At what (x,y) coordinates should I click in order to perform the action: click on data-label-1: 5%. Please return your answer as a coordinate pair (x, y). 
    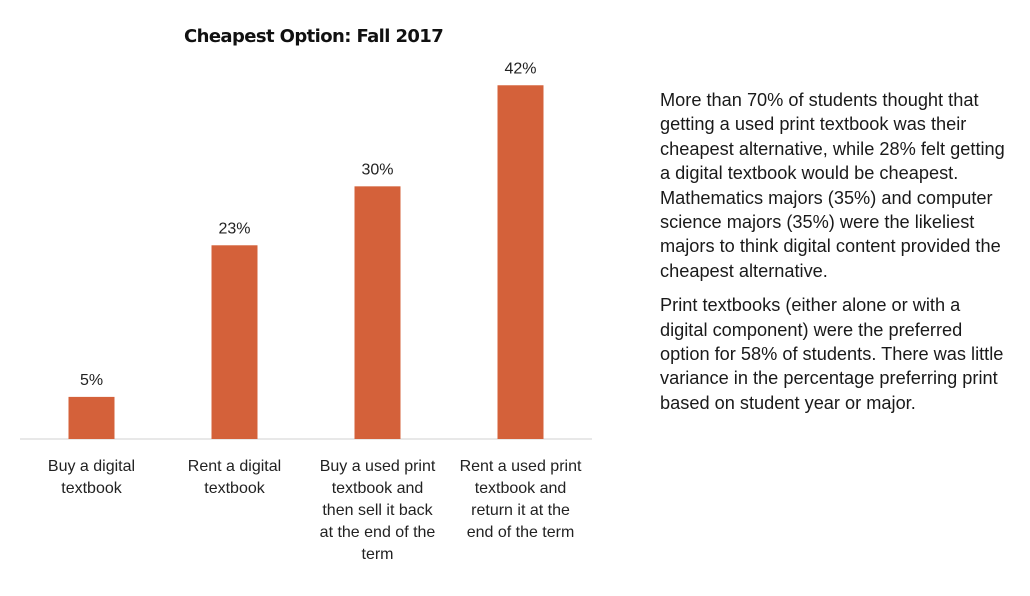
    Looking at the image, I should click on (91, 380).